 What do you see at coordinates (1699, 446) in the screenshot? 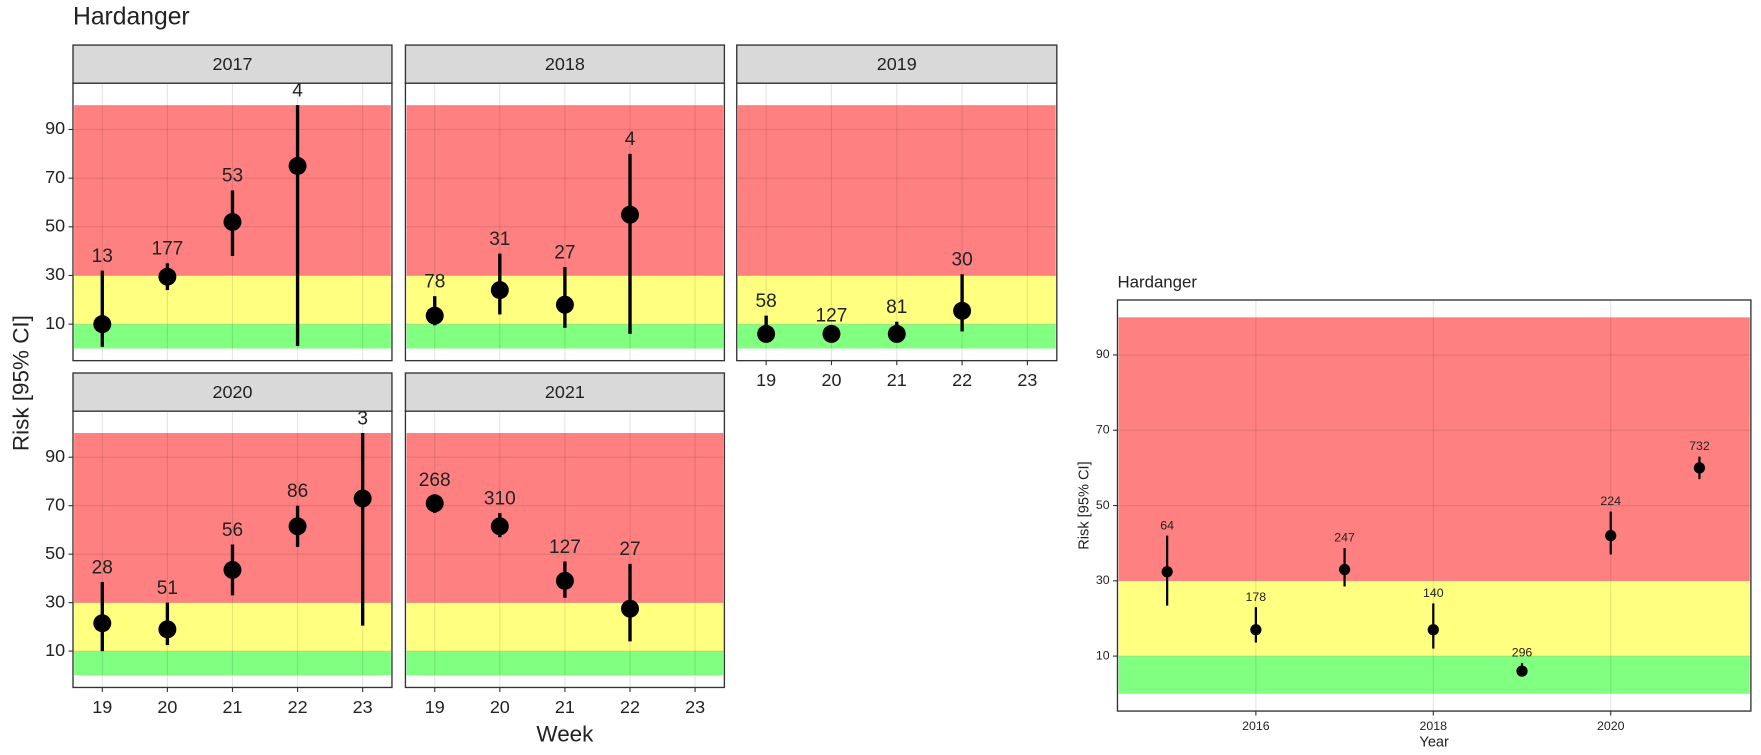
I see `count-label: 732` at bounding box center [1699, 446].